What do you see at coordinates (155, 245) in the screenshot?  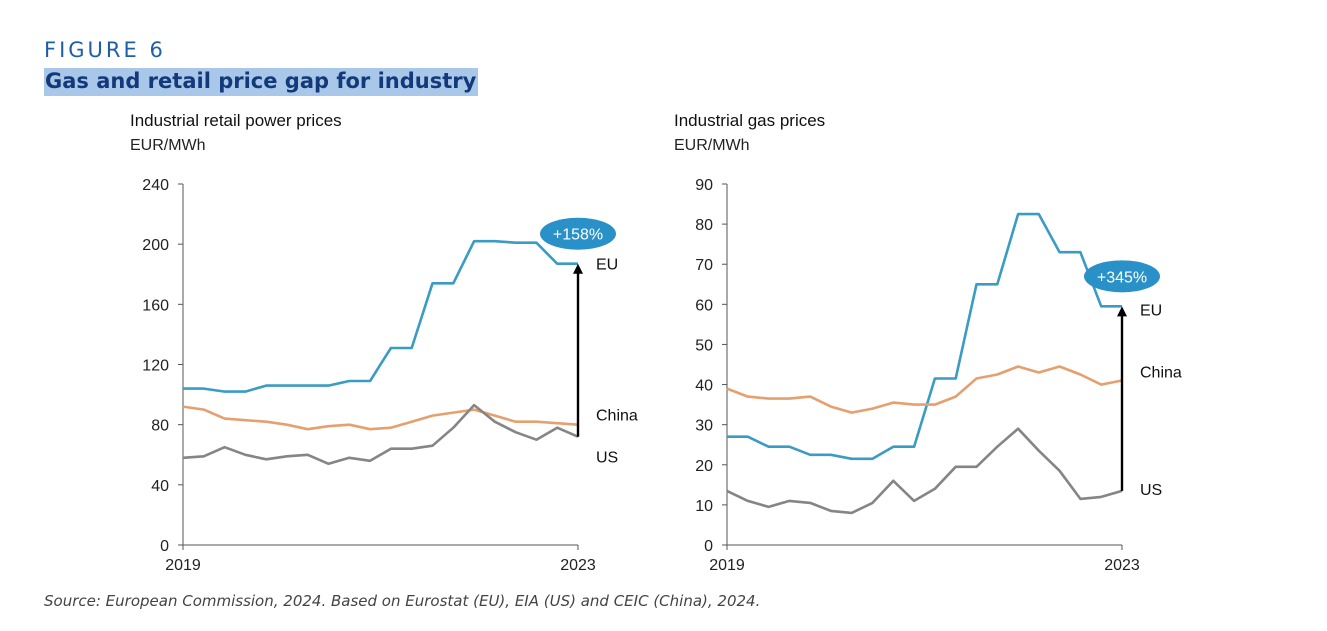 I see `y-tick-label: 200` at bounding box center [155, 245].